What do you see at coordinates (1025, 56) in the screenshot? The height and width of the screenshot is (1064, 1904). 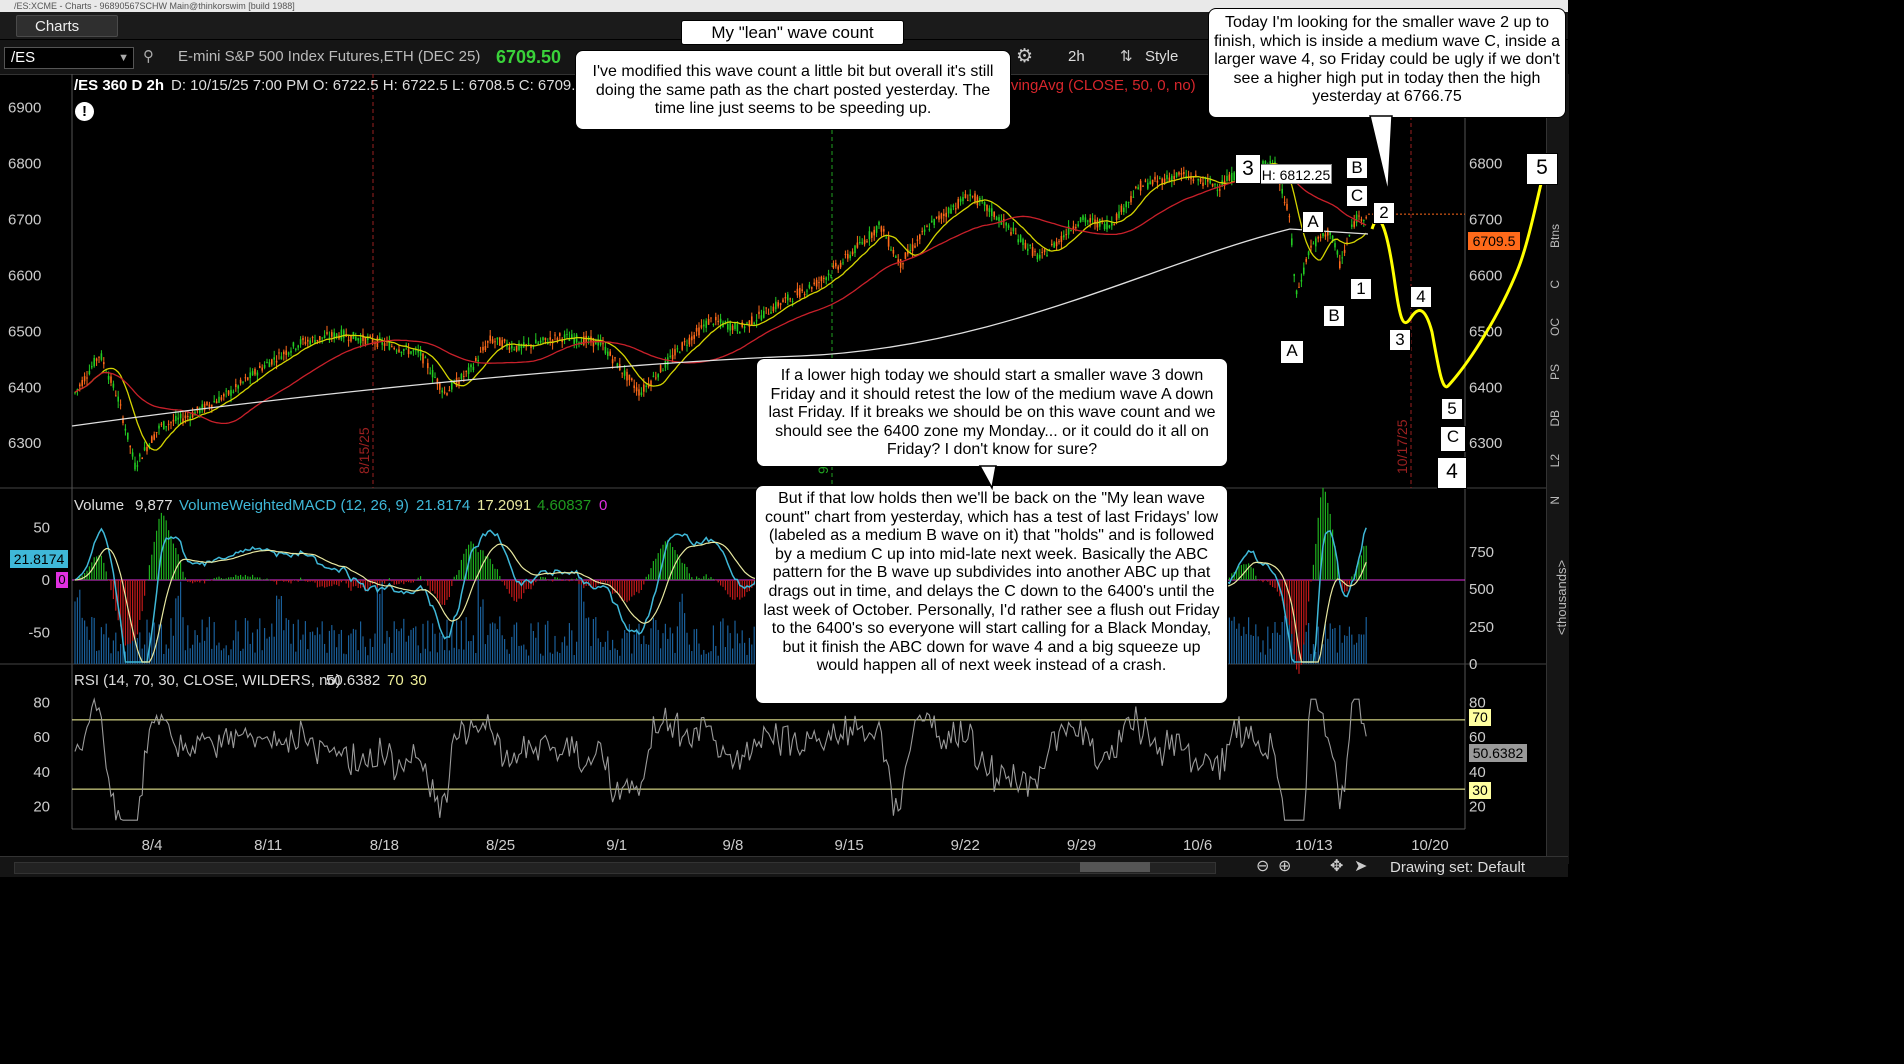 I see `gear-icon: ⚙` at bounding box center [1025, 56].